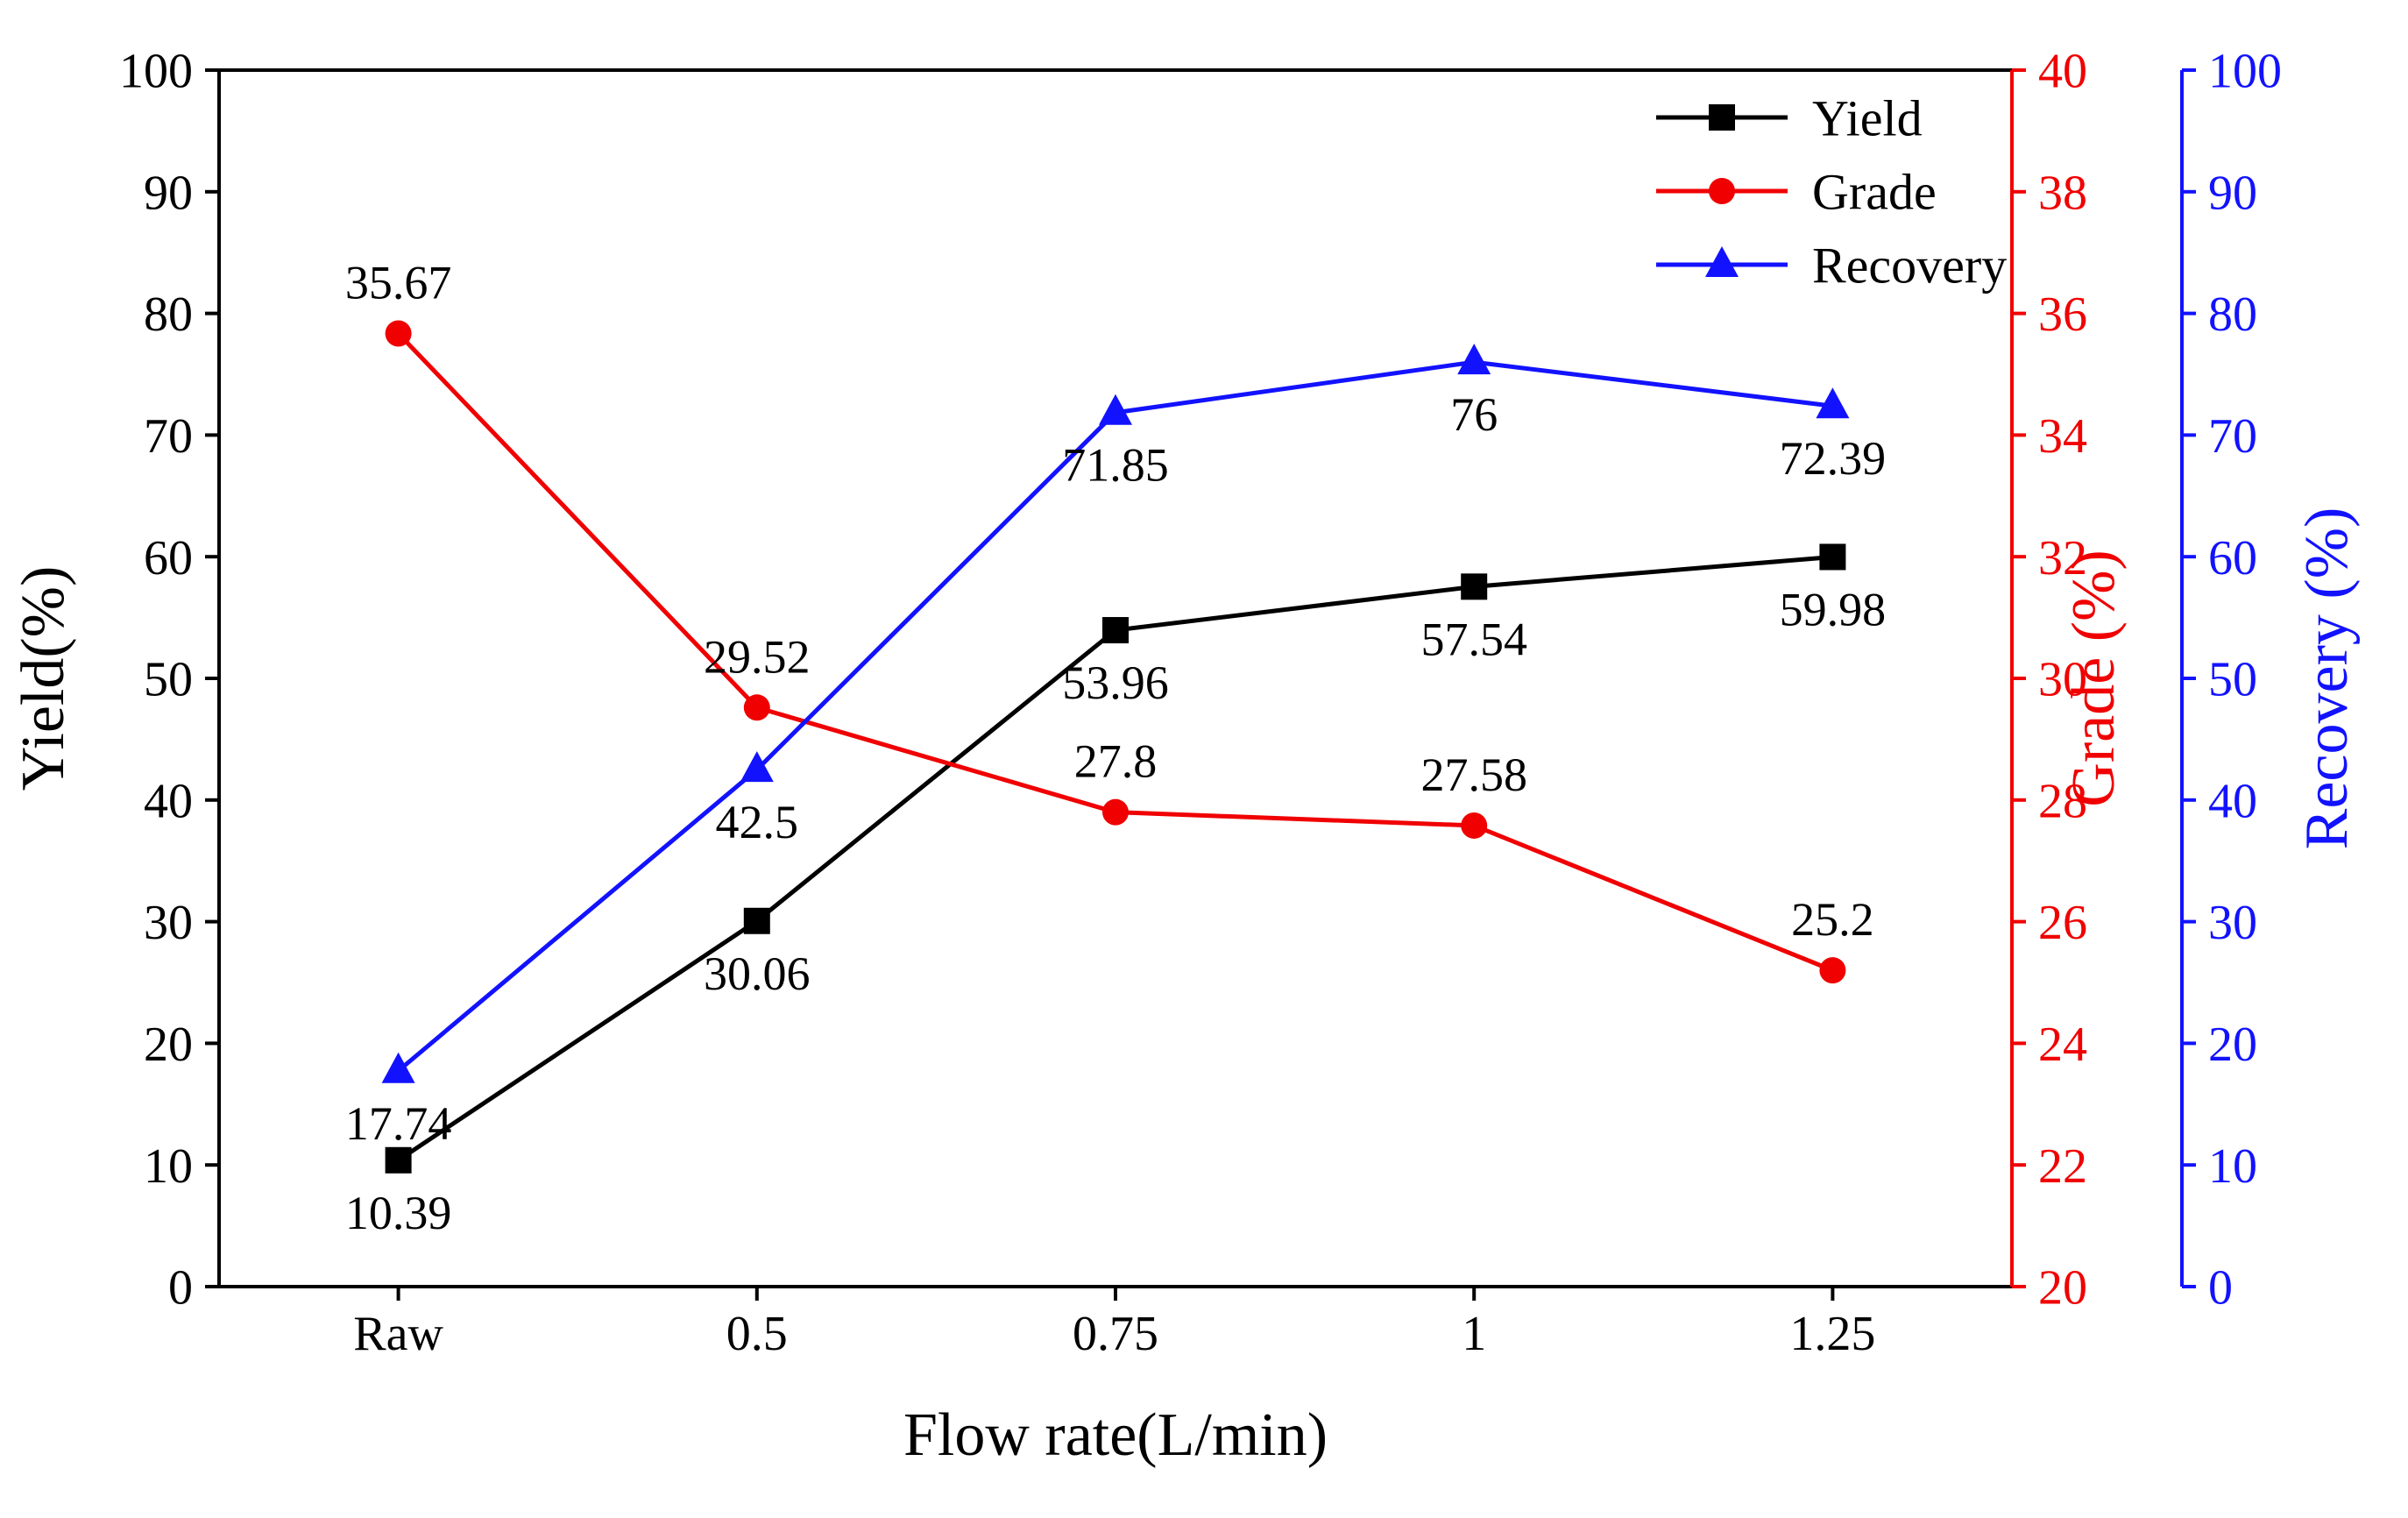  Describe the element at coordinates (2327, 678) in the screenshot. I see `y-axis-title-recovery: Recovery (%)` at that location.